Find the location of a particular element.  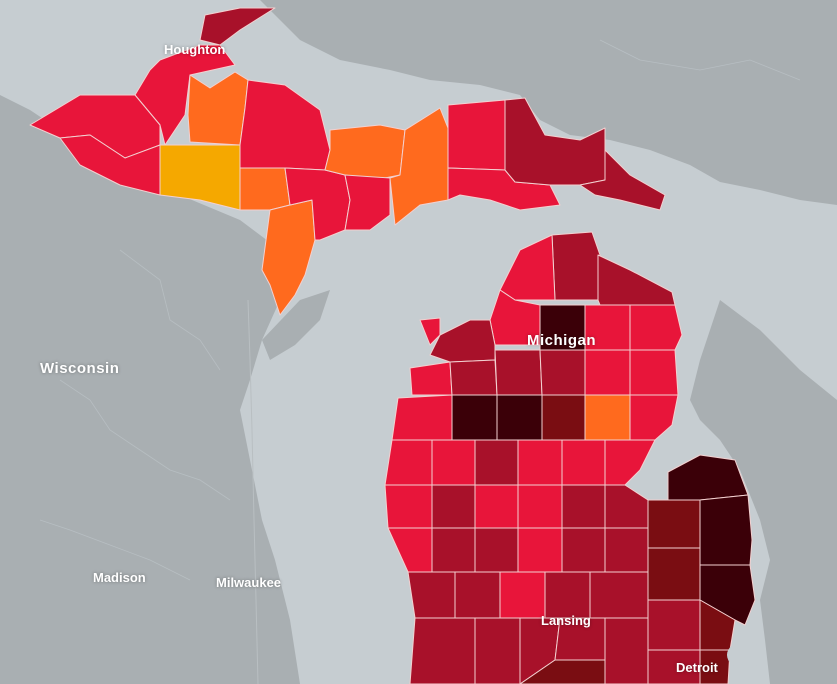

state-label-wisconsin: Wisconsin is located at coordinates (80, 368).